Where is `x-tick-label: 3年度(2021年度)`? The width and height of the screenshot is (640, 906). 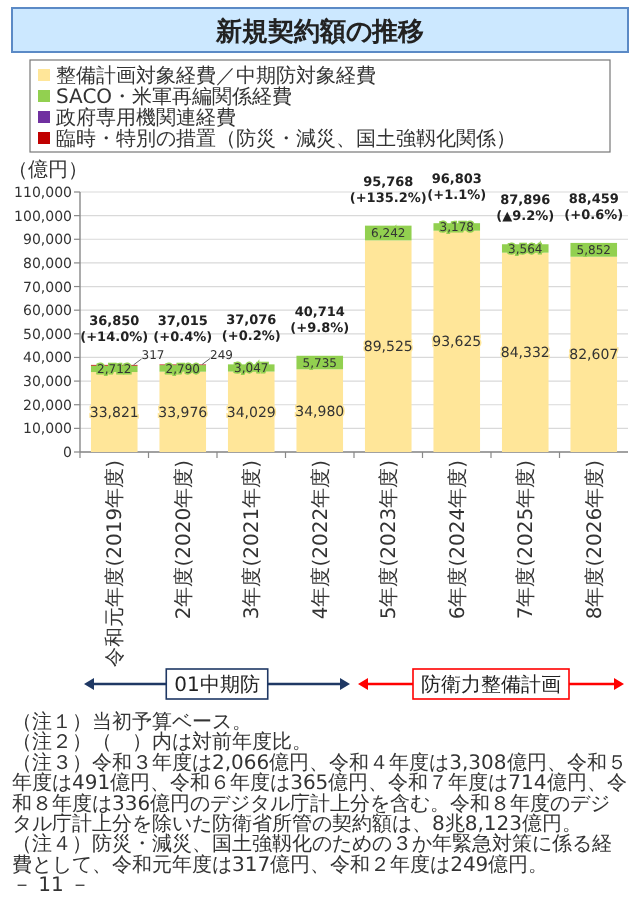
x-tick-label: 3年度(2021年度) is located at coordinates (252, 539).